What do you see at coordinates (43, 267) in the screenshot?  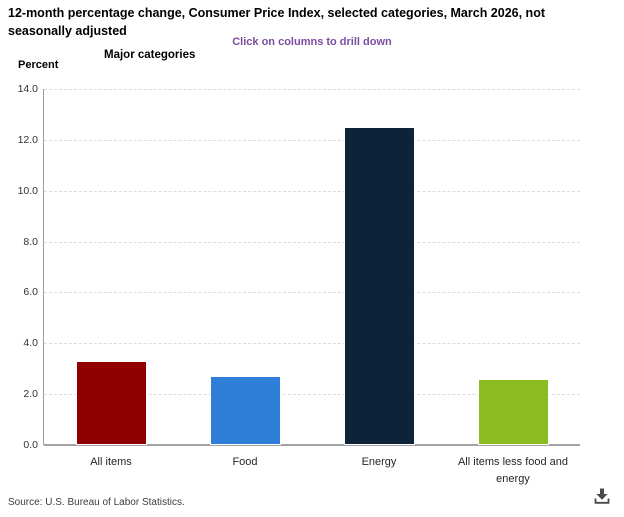 I see `y-axis-line` at bounding box center [43, 267].